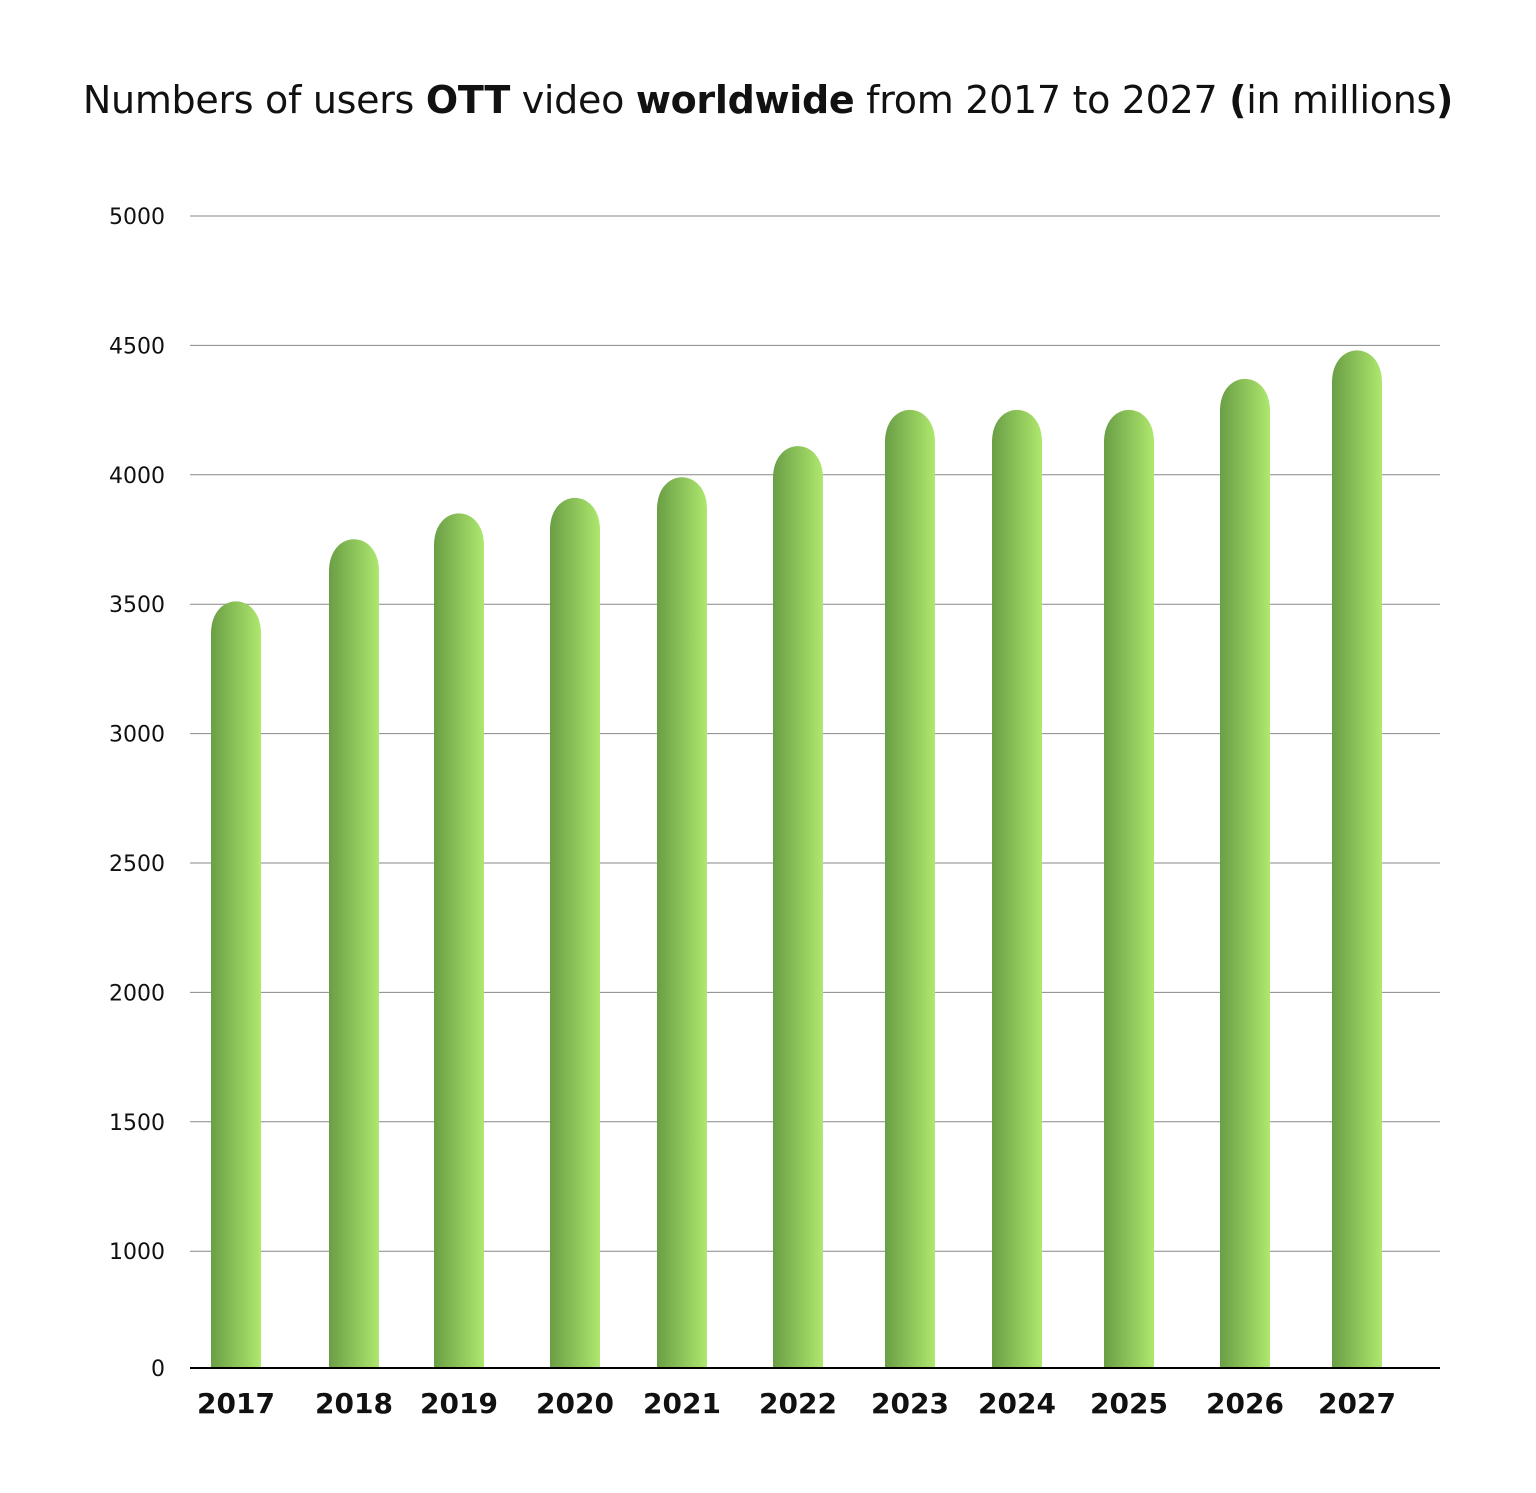  Describe the element at coordinates (459, 940) in the screenshot. I see `bar-2019` at that location.